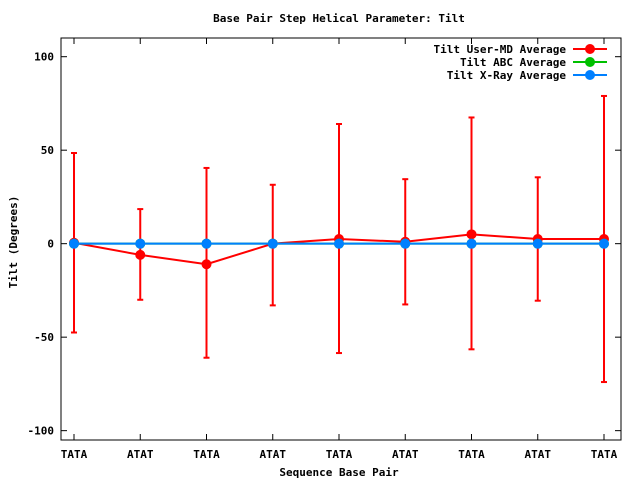 Image resolution: width=640 pixels, height=480 pixels. What do you see at coordinates (13, 242) in the screenshot?
I see `y-axis-label: Tilt (Degrees)` at bounding box center [13, 242].